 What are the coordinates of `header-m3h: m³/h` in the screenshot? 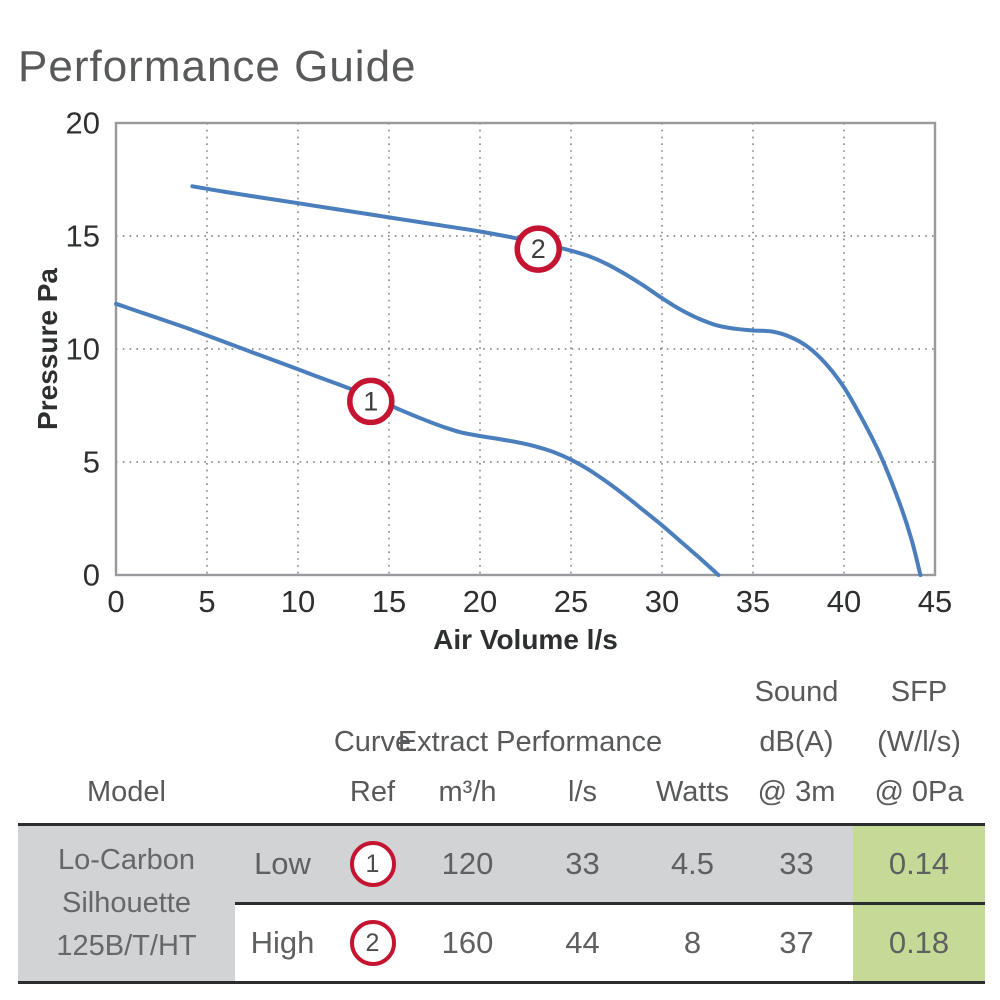 It's located at (467, 795).